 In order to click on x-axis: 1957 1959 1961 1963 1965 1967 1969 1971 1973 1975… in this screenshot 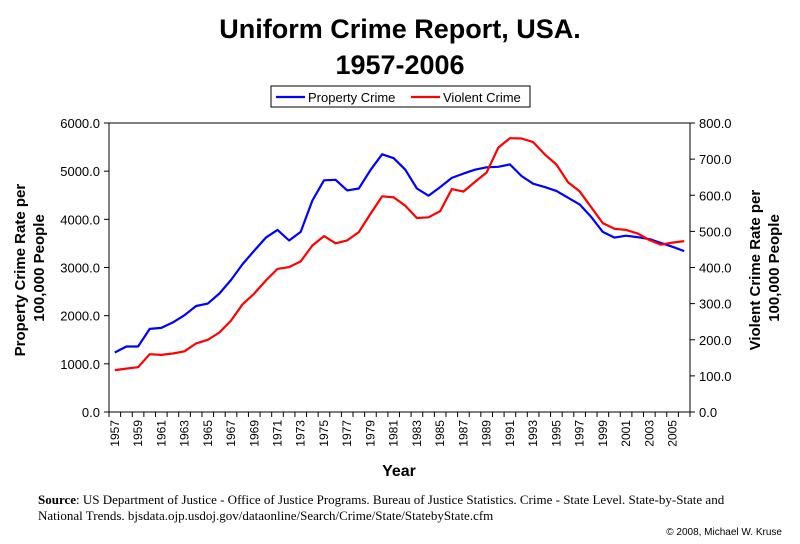, I will do `click(399, 429)`.